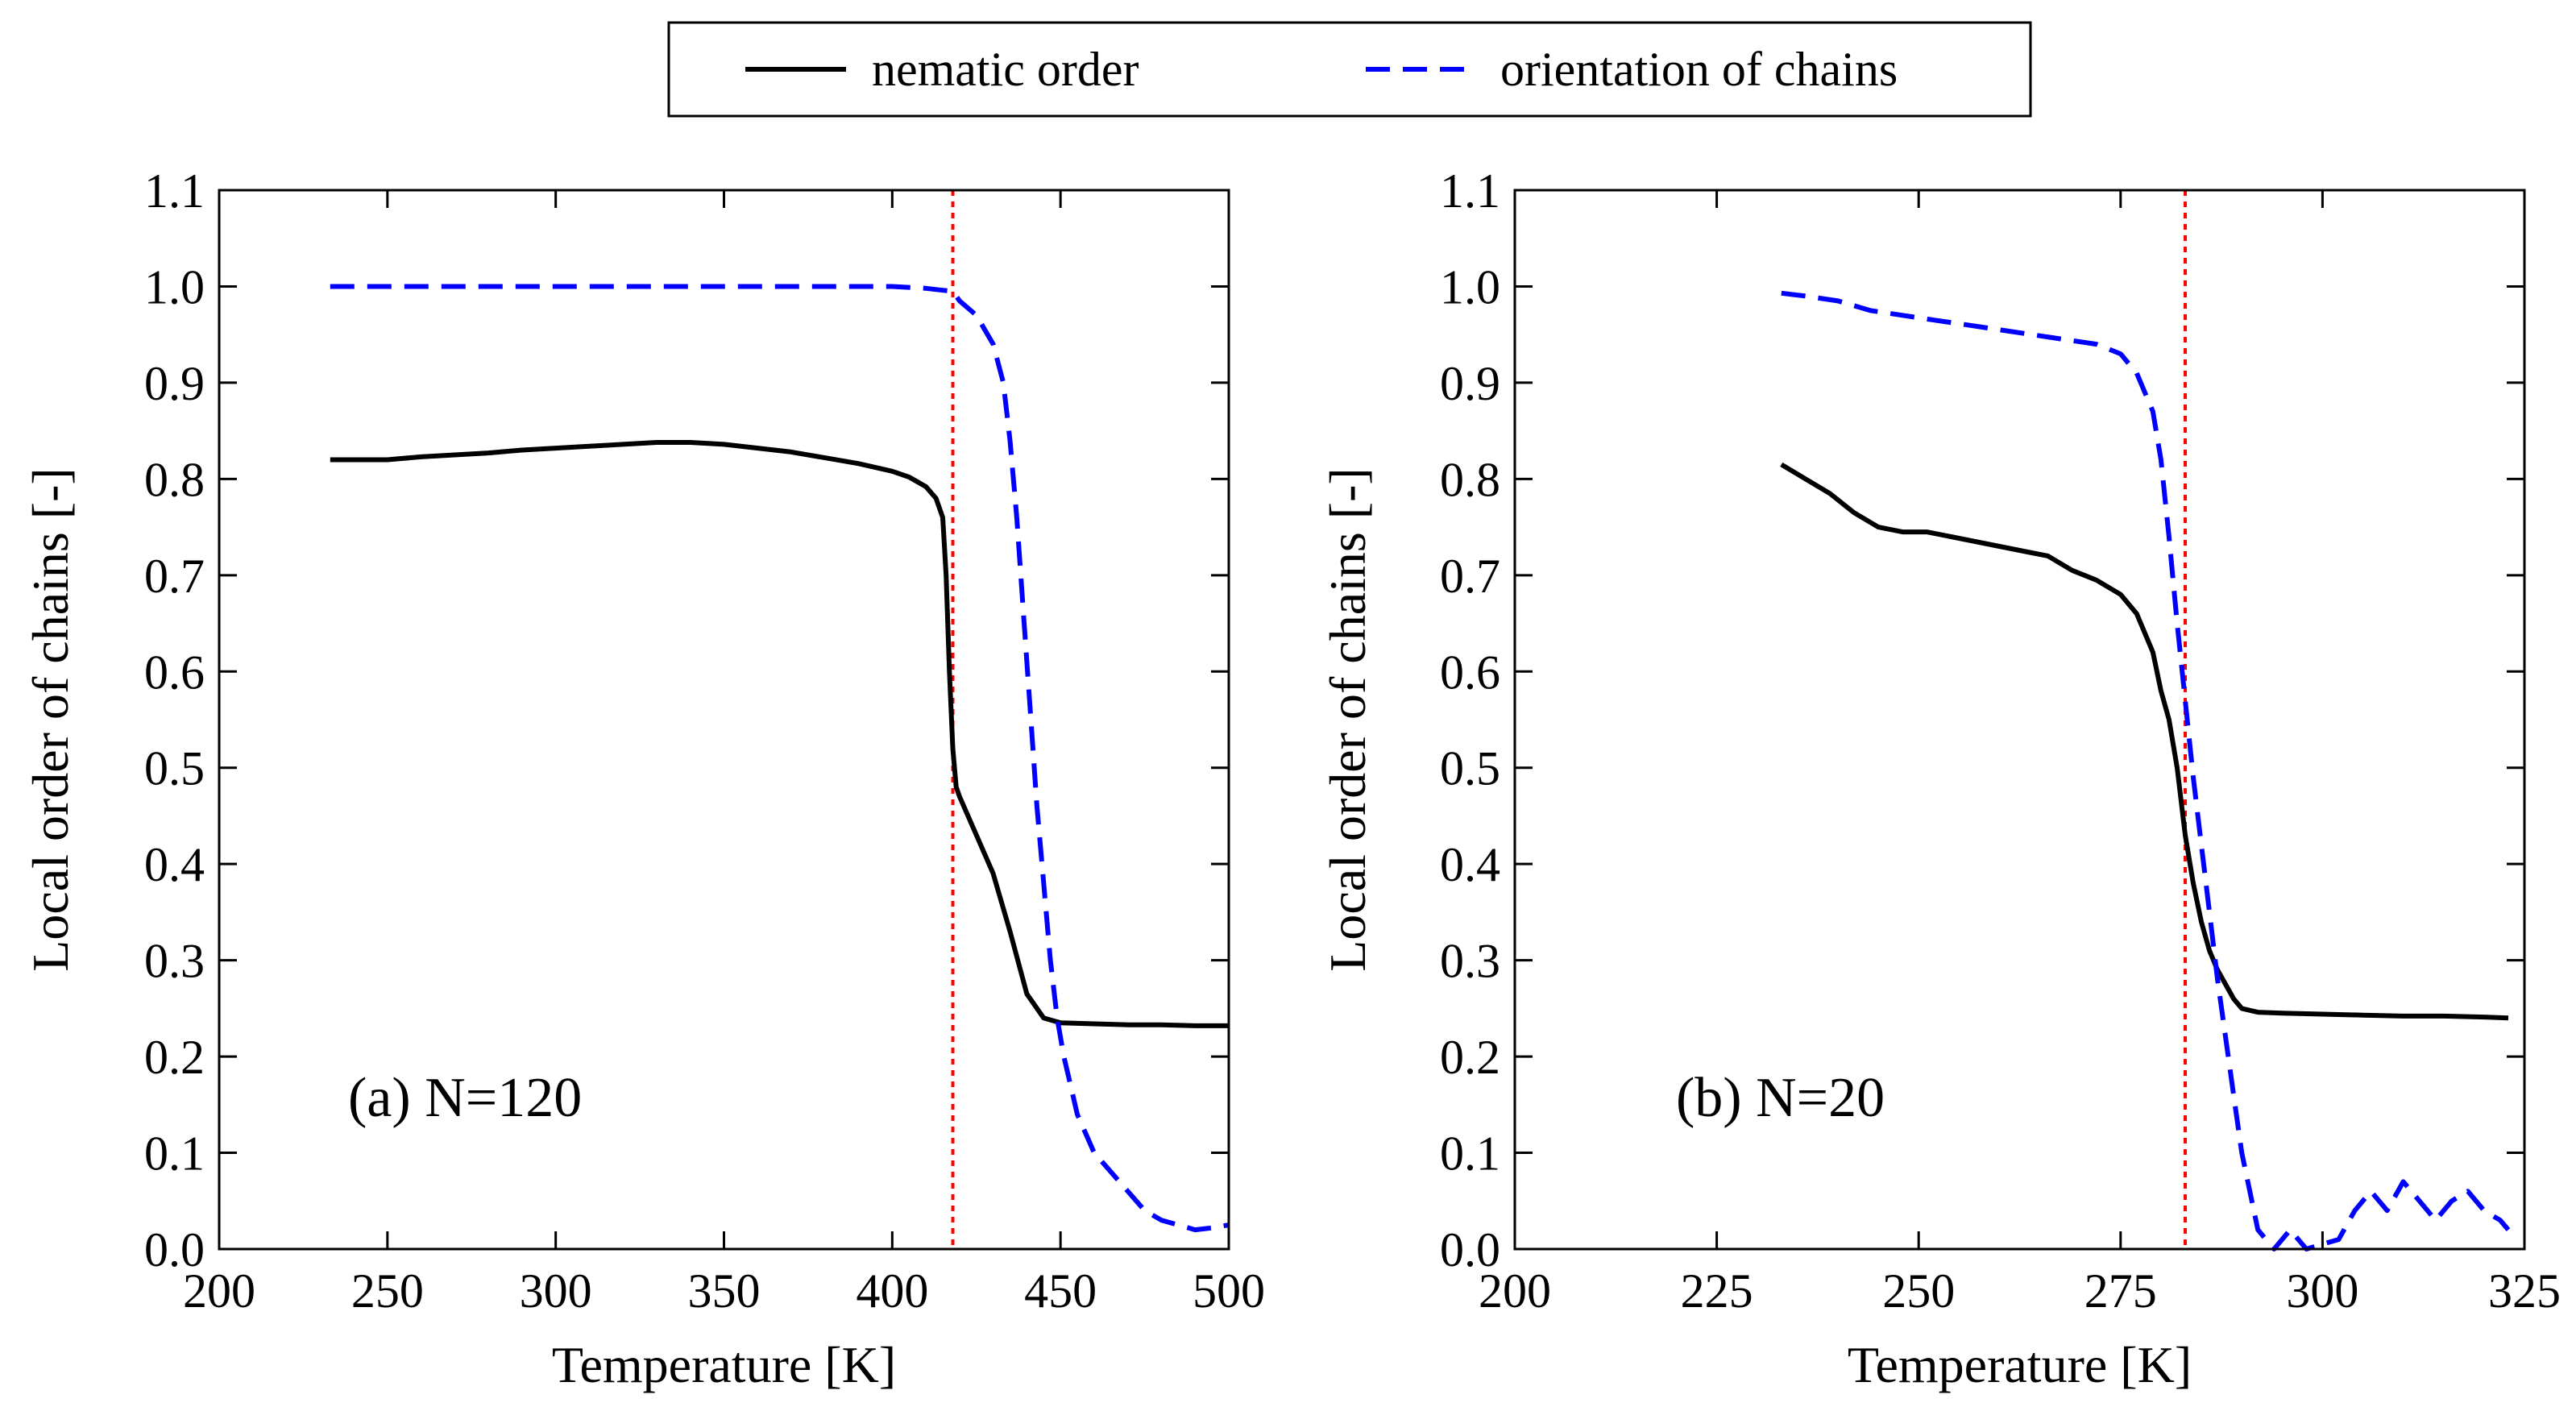 The image size is (2576, 1407). What do you see at coordinates (724, 1291) in the screenshot?
I see `x-tick-label: 350` at bounding box center [724, 1291].